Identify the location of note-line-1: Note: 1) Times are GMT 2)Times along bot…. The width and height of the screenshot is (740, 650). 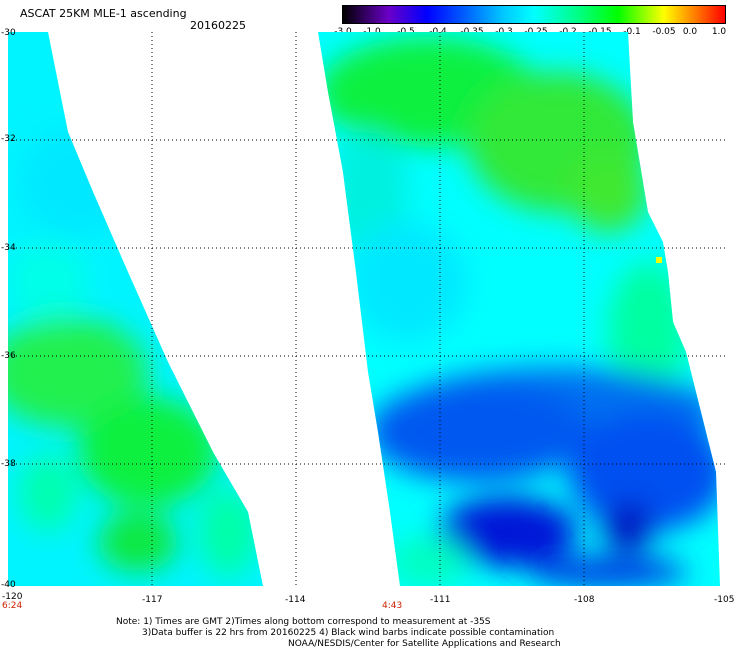
(303, 622).